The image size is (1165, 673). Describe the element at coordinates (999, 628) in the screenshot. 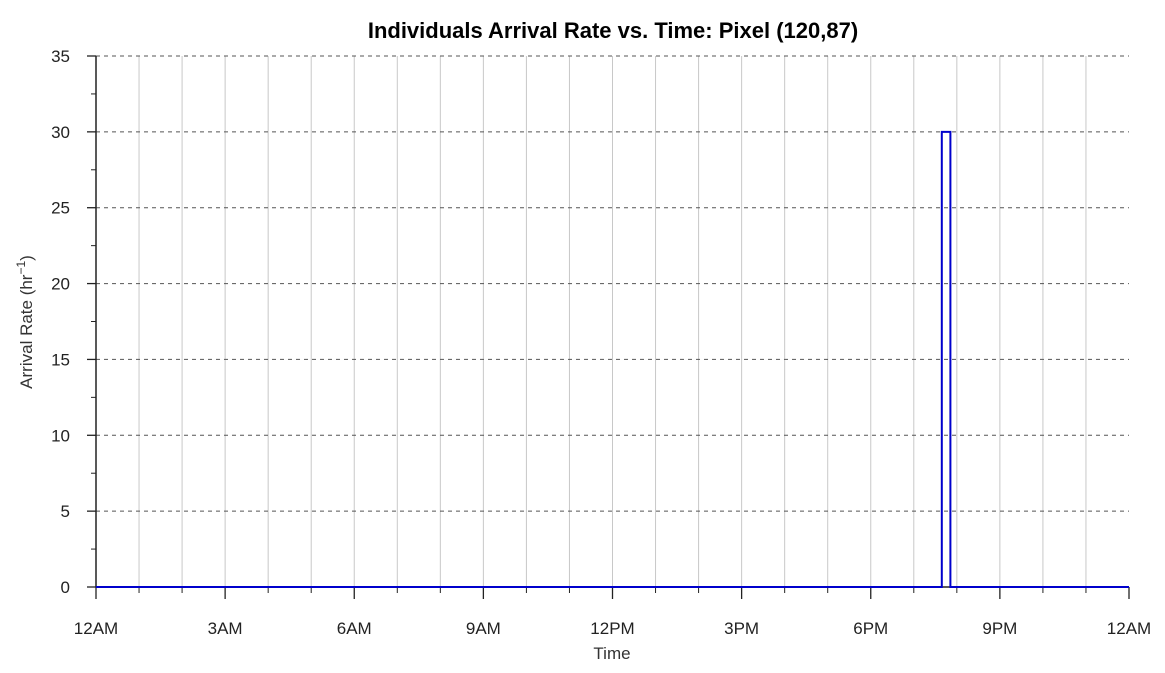

I see `x-tick-label: 9PM` at that location.